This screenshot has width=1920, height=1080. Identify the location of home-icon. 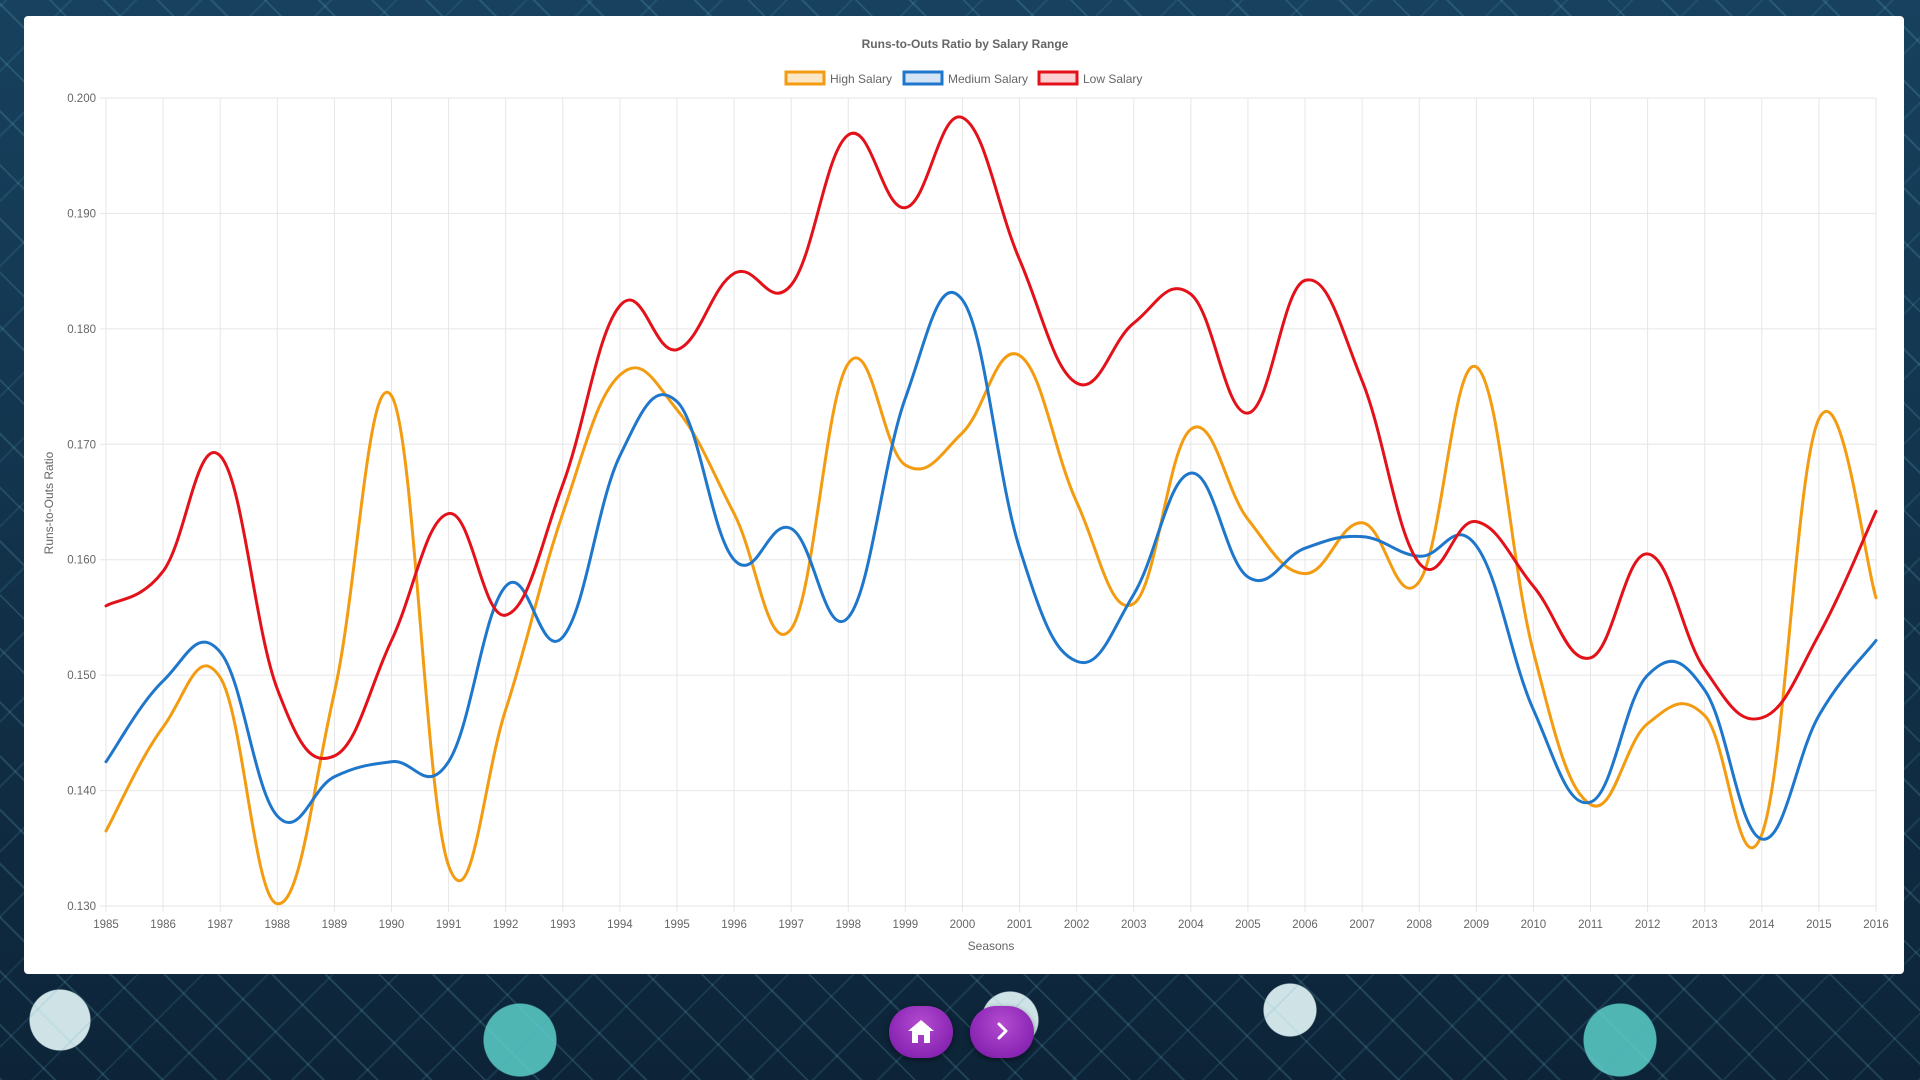
(921, 1032).